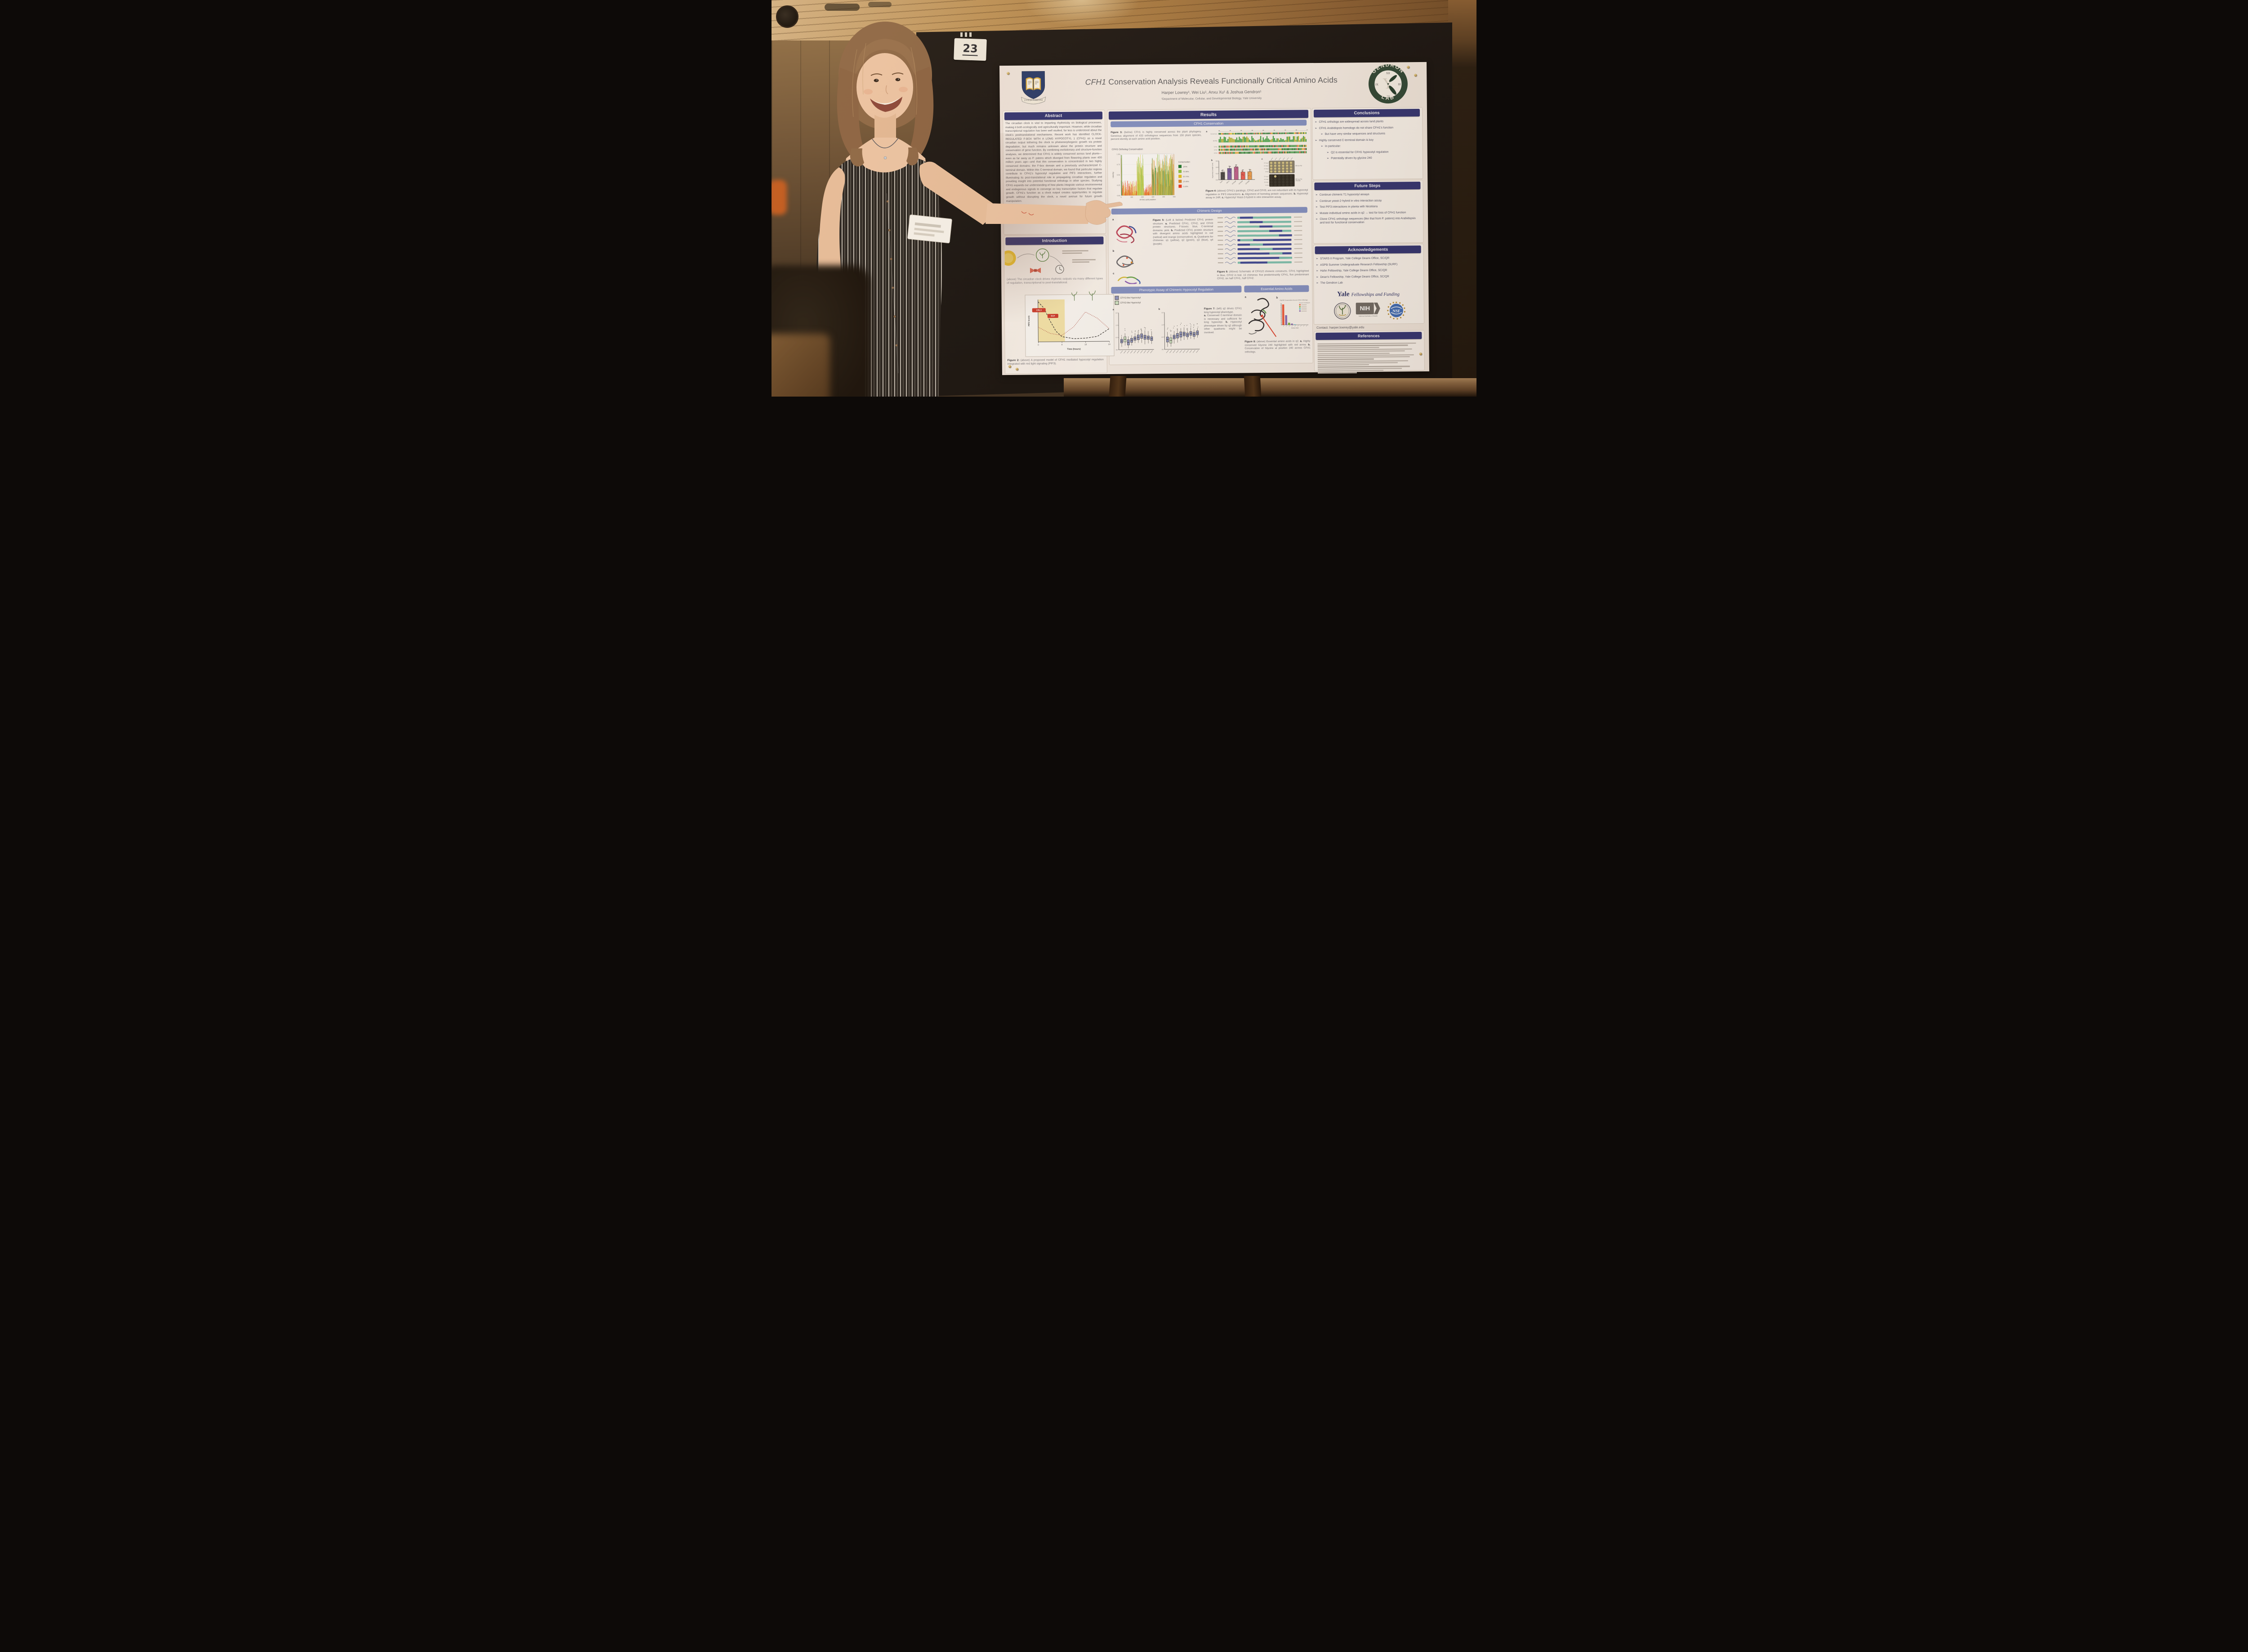  Describe the element at coordinates (1142, 197) in the screenshot. I see `svg-text: 200` at that location.